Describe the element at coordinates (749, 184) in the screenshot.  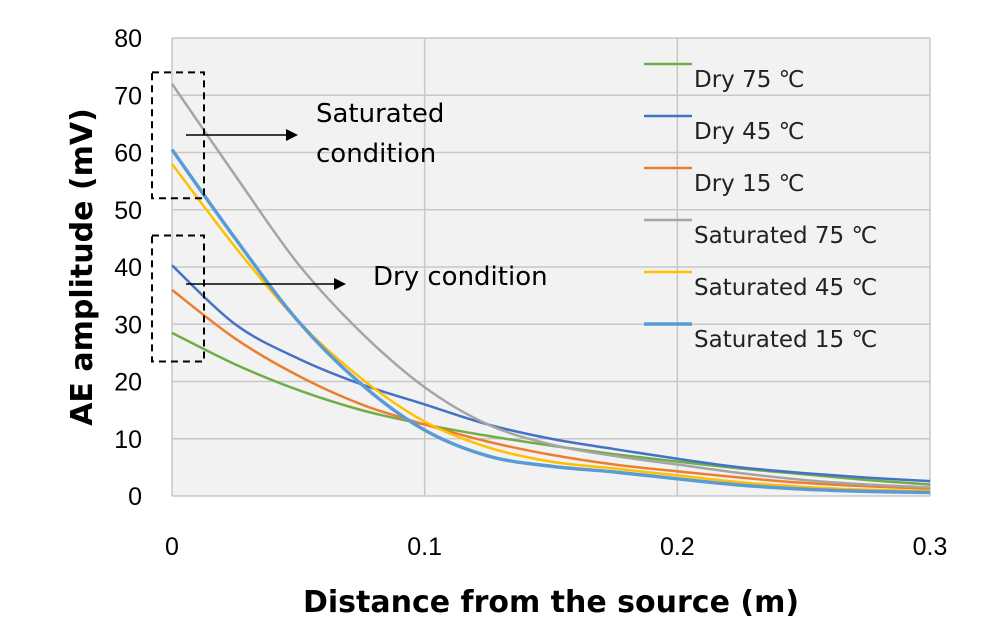
I see `legend-label: Dry 15 ℃` at that location.